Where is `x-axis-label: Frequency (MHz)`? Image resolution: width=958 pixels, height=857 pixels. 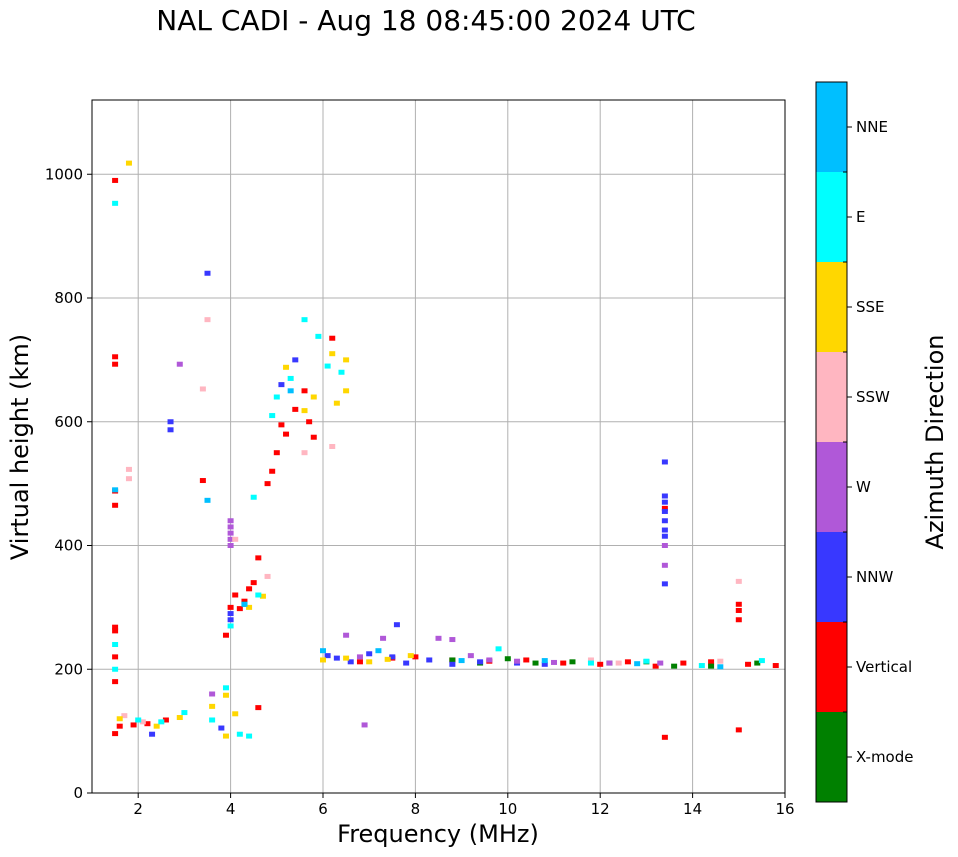
x-axis-label: Frequency (MHz) is located at coordinates (438, 834).